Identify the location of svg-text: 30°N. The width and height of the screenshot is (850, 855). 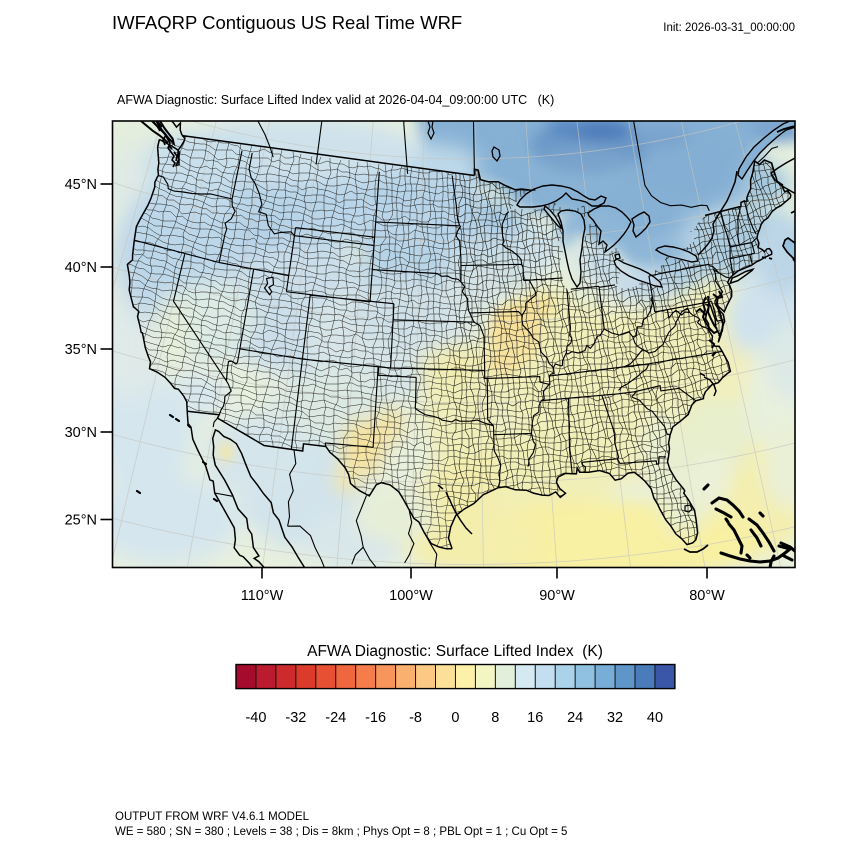
(81, 433).